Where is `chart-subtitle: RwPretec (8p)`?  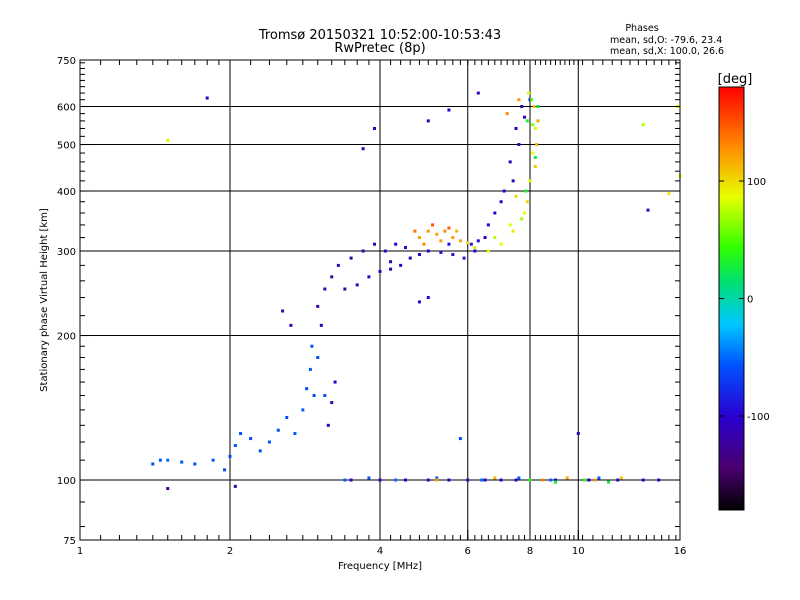 chart-subtitle: RwPretec (8p) is located at coordinates (379, 48).